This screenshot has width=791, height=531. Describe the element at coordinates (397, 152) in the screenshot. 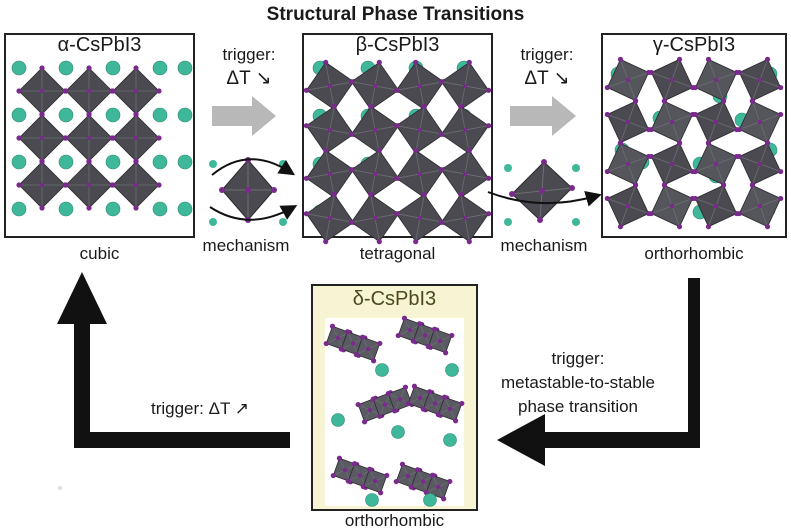

I see `beta-crystal-structure` at that location.